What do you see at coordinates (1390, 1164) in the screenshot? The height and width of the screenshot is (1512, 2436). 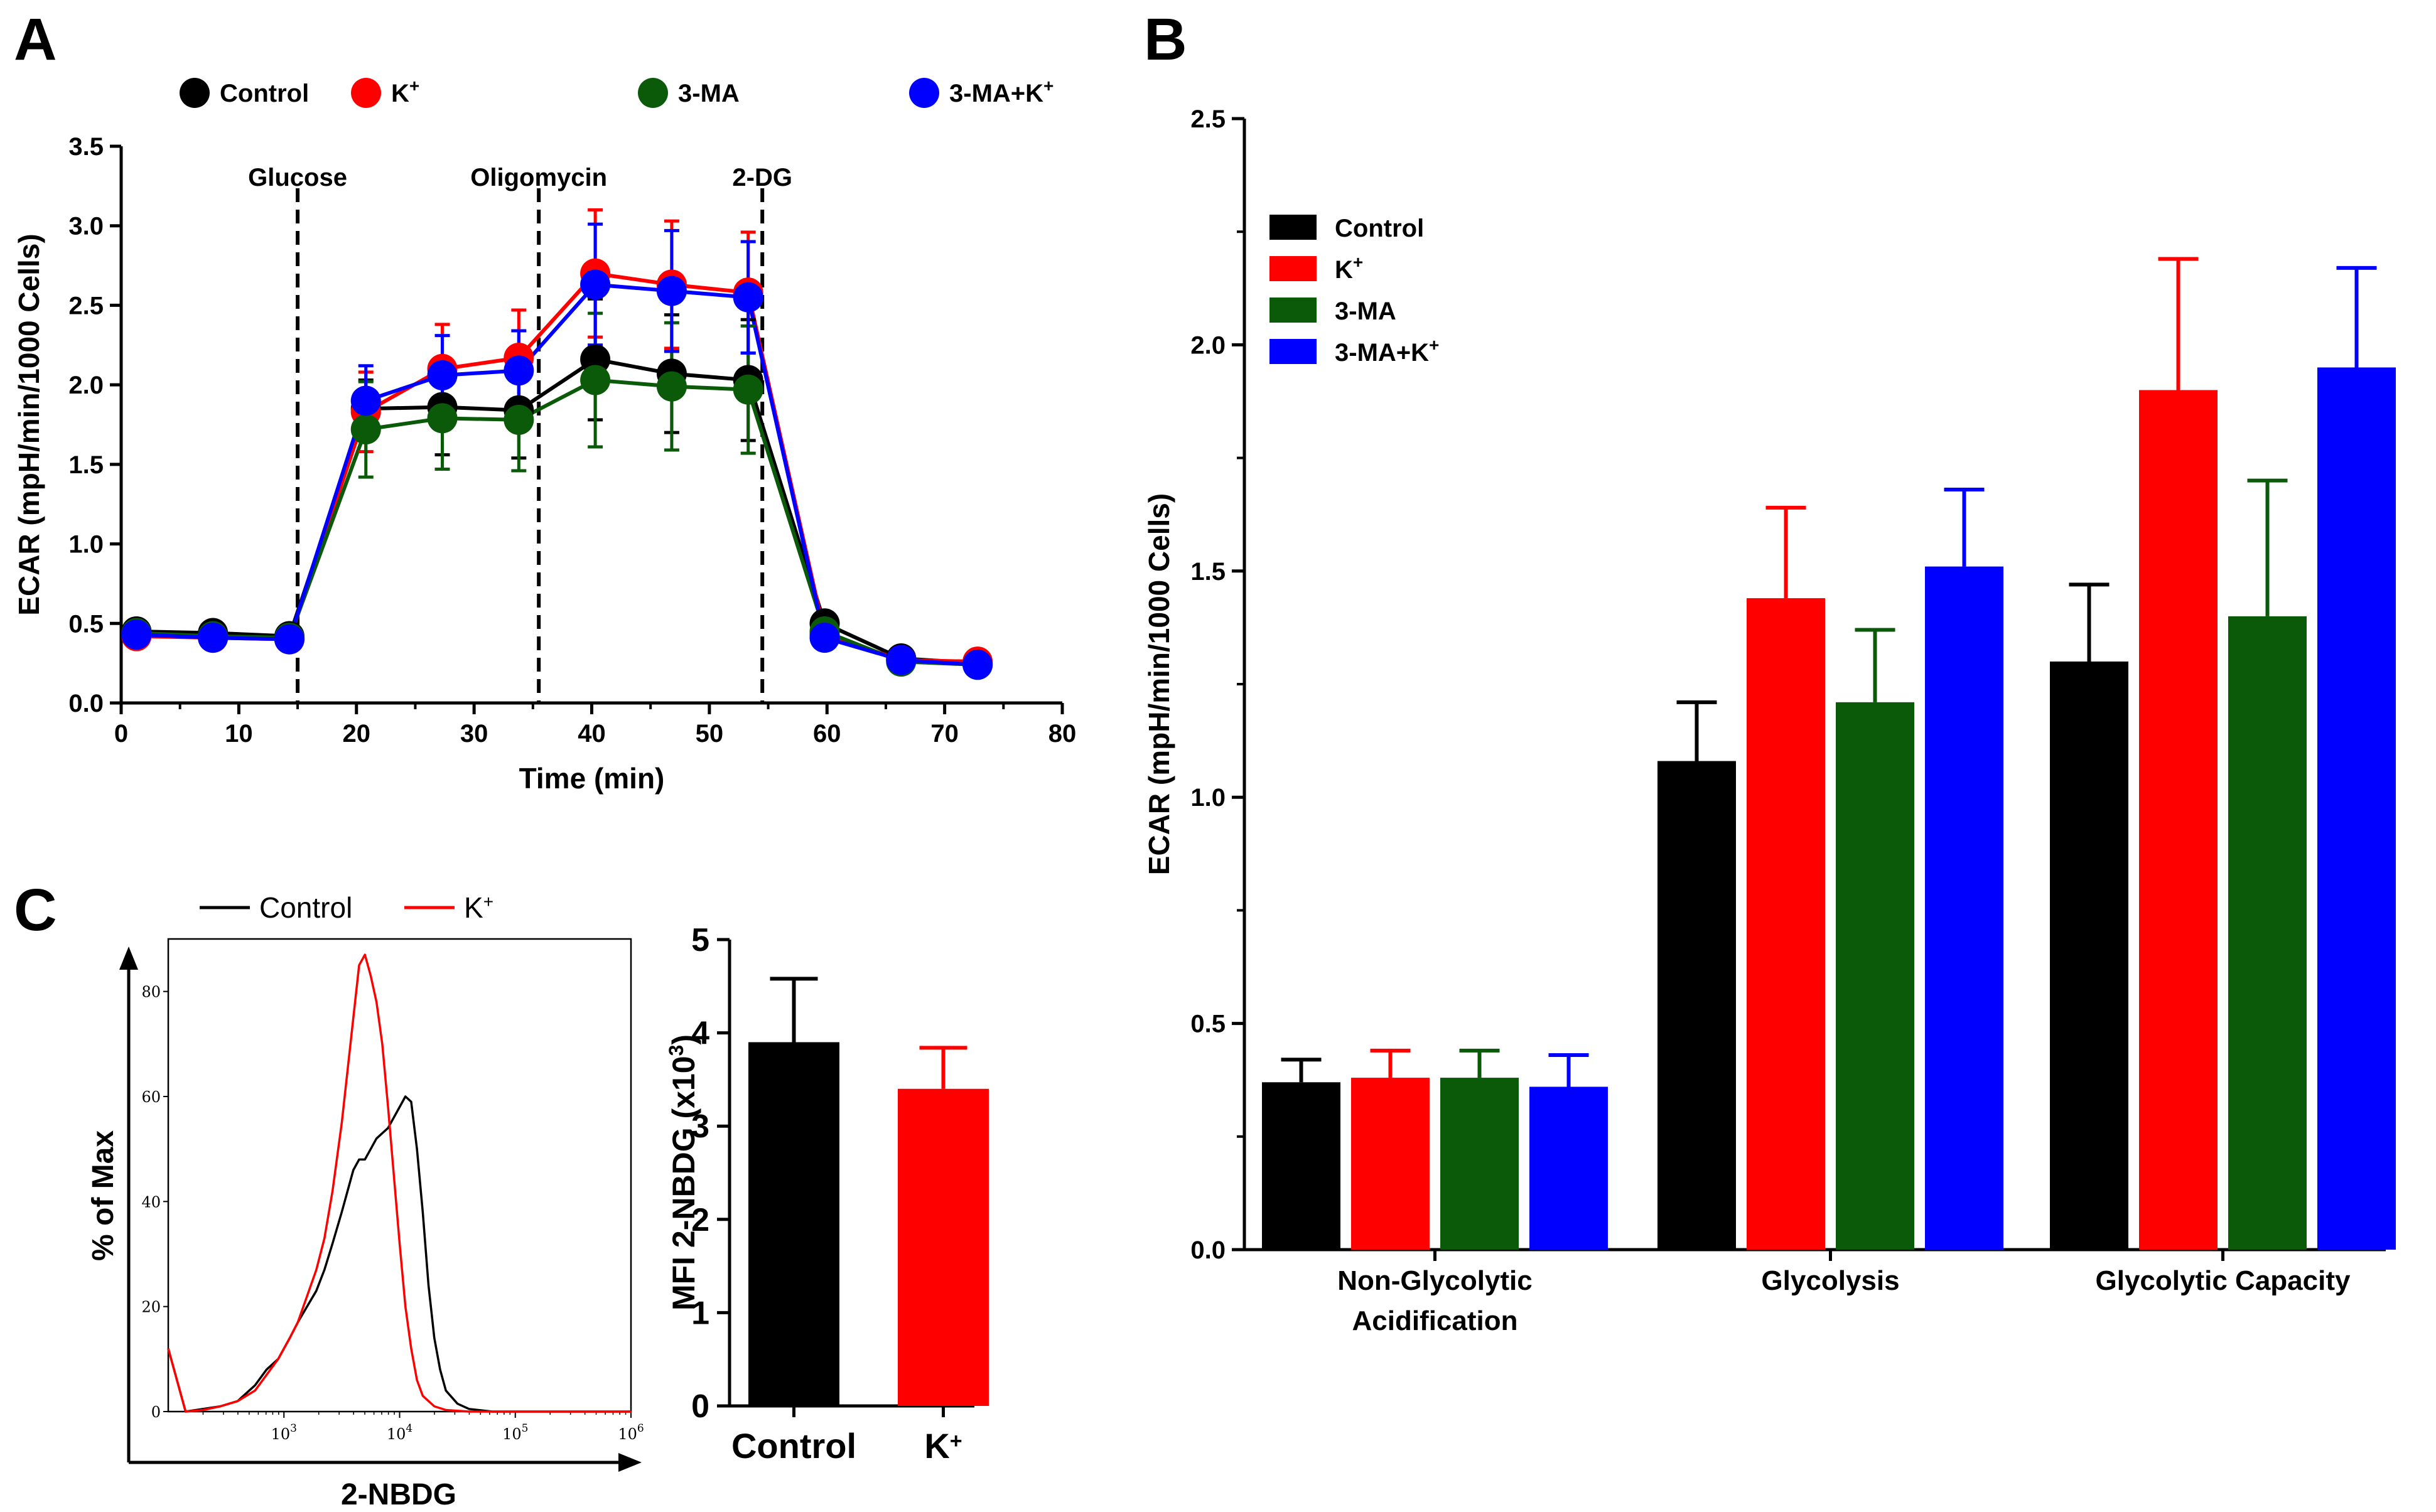 I see `bar-k` at bounding box center [1390, 1164].